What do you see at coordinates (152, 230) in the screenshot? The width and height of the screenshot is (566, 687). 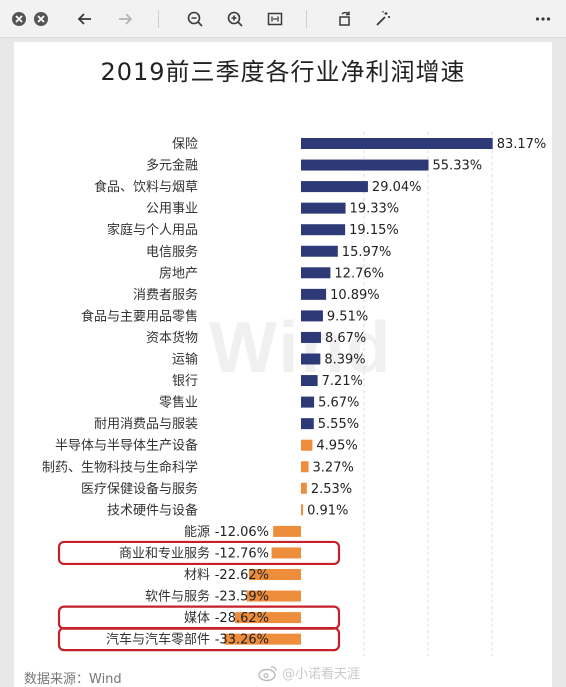 I see `category-label: 家庭与个人用品` at bounding box center [152, 230].